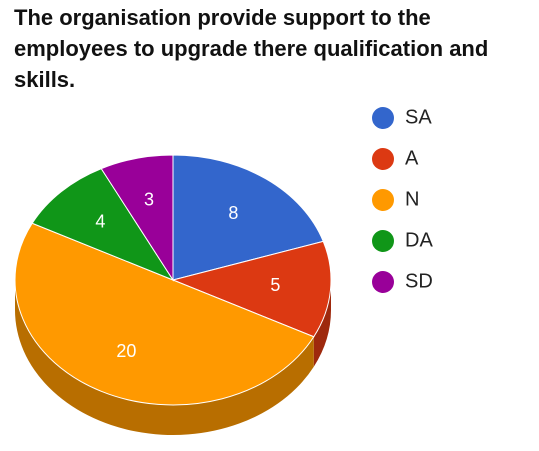 Image resolution: width=539 pixels, height=451 pixels. What do you see at coordinates (233, 213) in the screenshot?
I see `data-label: 8` at bounding box center [233, 213].